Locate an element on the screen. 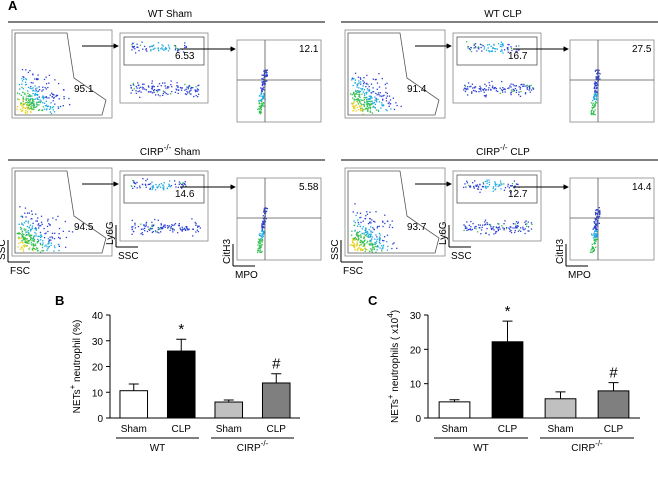 Image resolution: width=658 pixels, height=479 pixels. flow-plot is located at coordinates (497, 206).